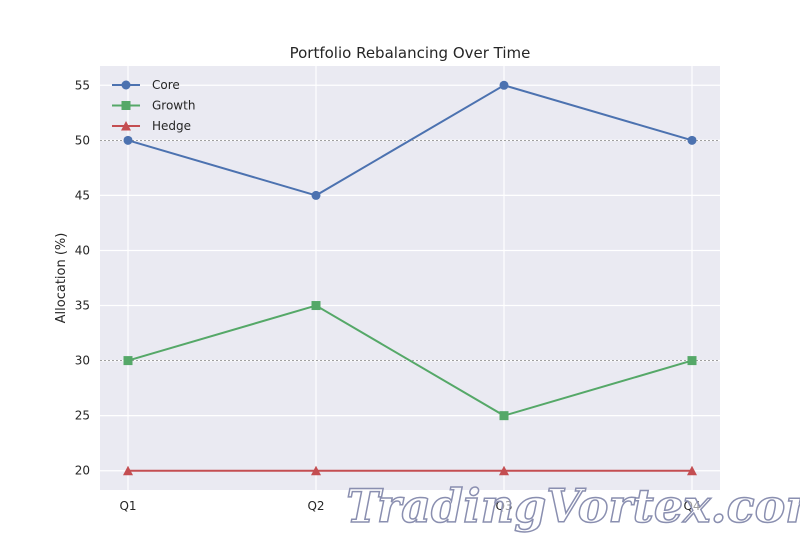  What do you see at coordinates (173, 106) in the screenshot?
I see `legend-label-growth: Growth` at bounding box center [173, 106].